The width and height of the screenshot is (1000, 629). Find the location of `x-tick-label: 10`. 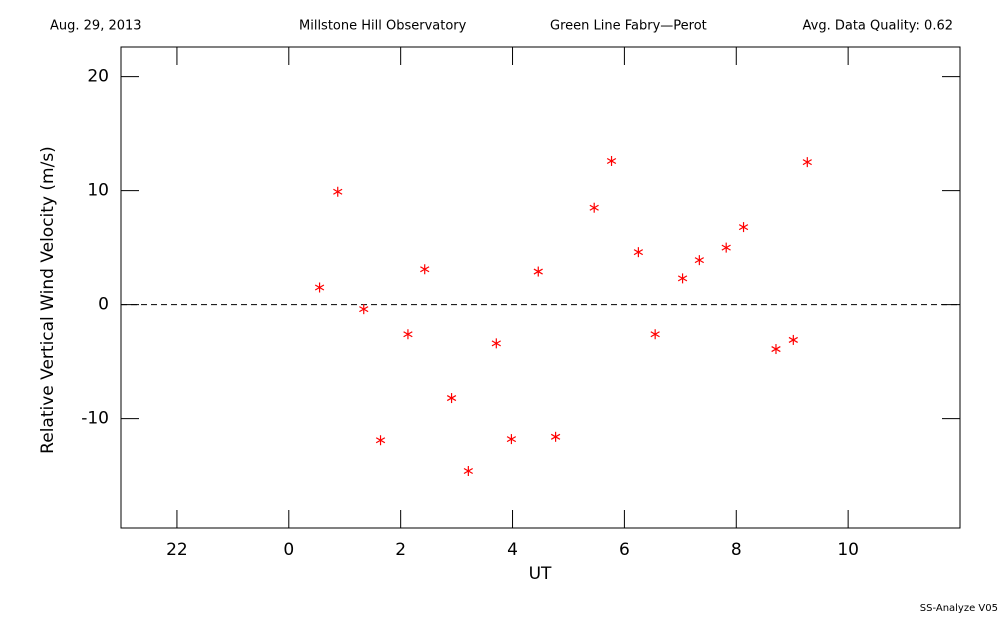

x-tick-label: 10 is located at coordinates (848, 550).